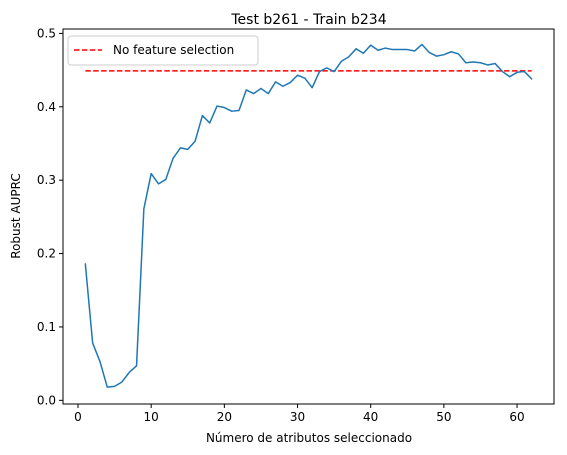  I want to click on legend-box, so click(163, 50).